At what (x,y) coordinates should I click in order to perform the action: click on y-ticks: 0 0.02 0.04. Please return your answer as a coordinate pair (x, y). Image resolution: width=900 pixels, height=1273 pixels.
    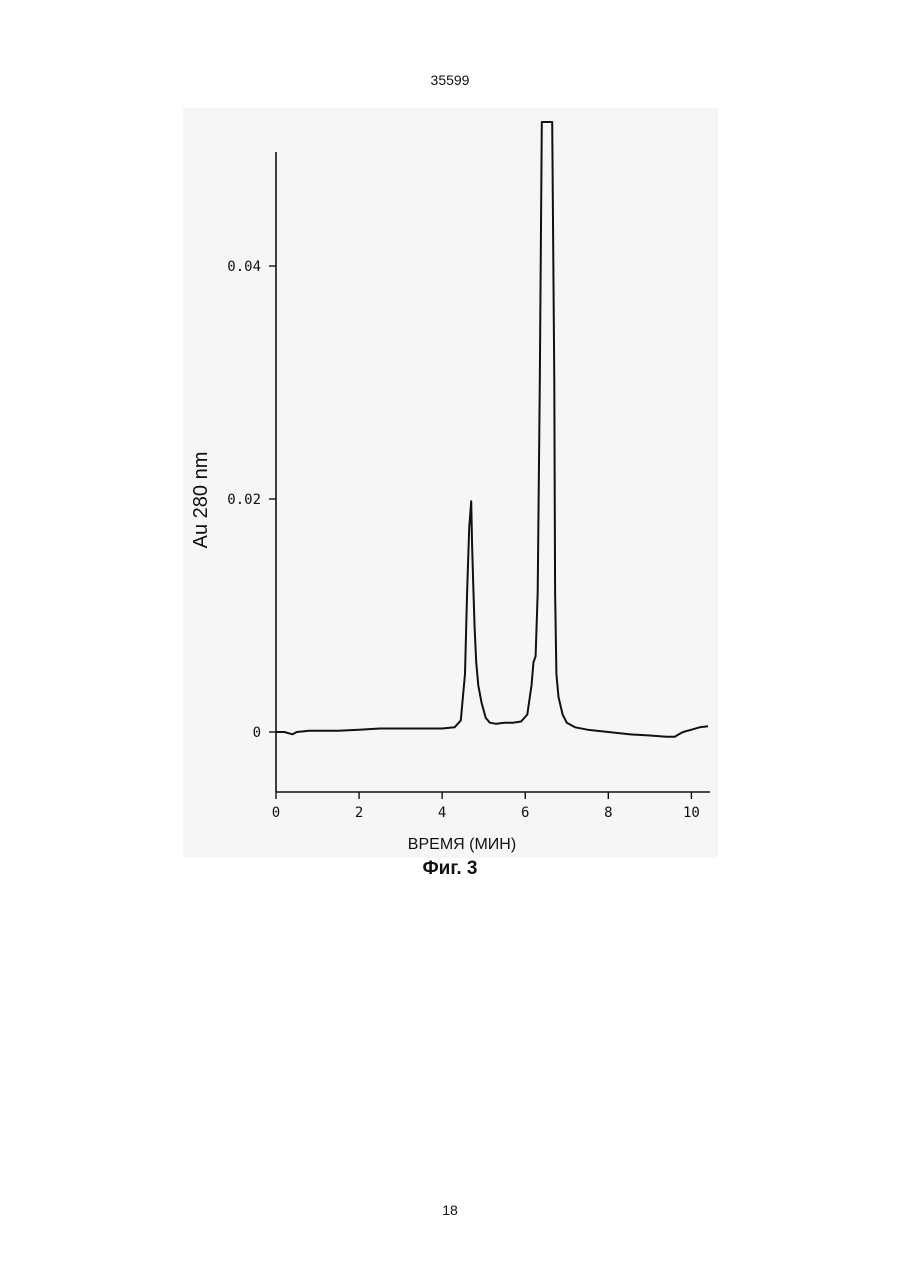
    Looking at the image, I should click on (251, 500).